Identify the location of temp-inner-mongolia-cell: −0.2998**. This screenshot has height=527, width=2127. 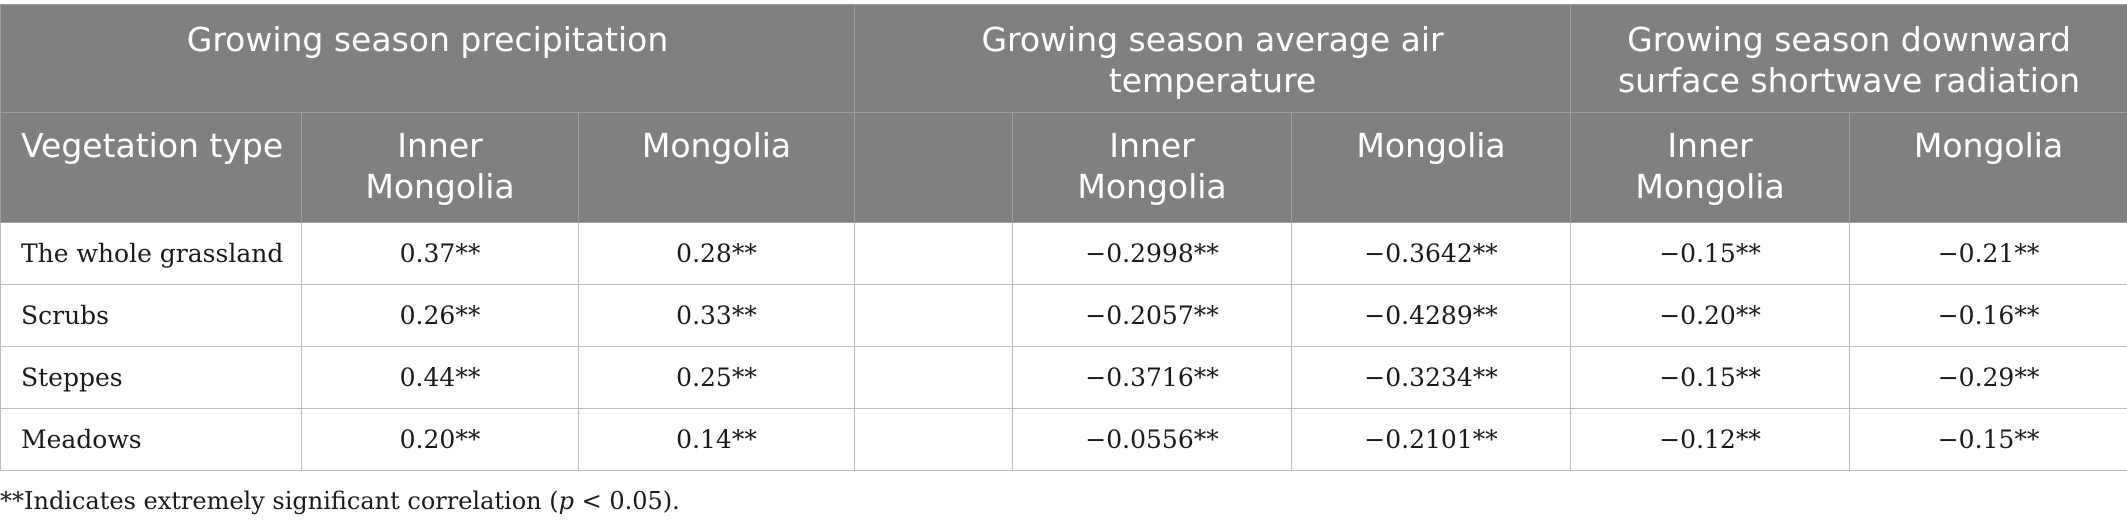
(1152, 253).